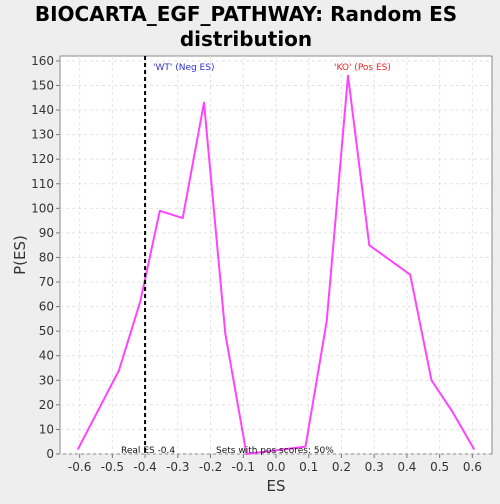 The image size is (500, 504). What do you see at coordinates (246, 39) in the screenshot?
I see `chart-title-line-2: distribution` at bounding box center [246, 39].